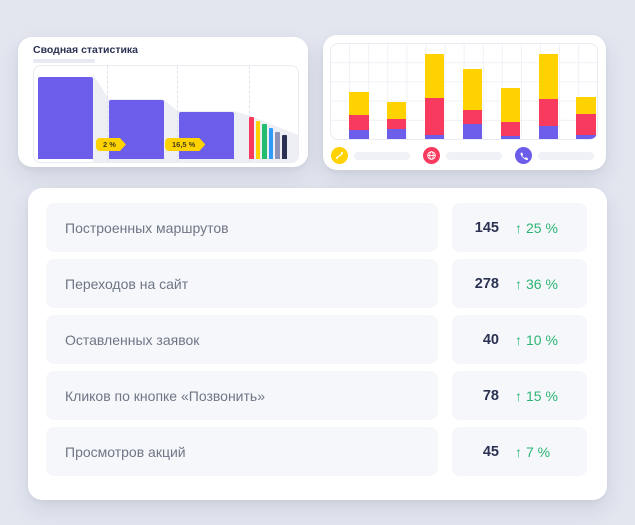 This screenshot has width=635, height=525. I want to click on delta-text: 25 %, so click(542, 227).